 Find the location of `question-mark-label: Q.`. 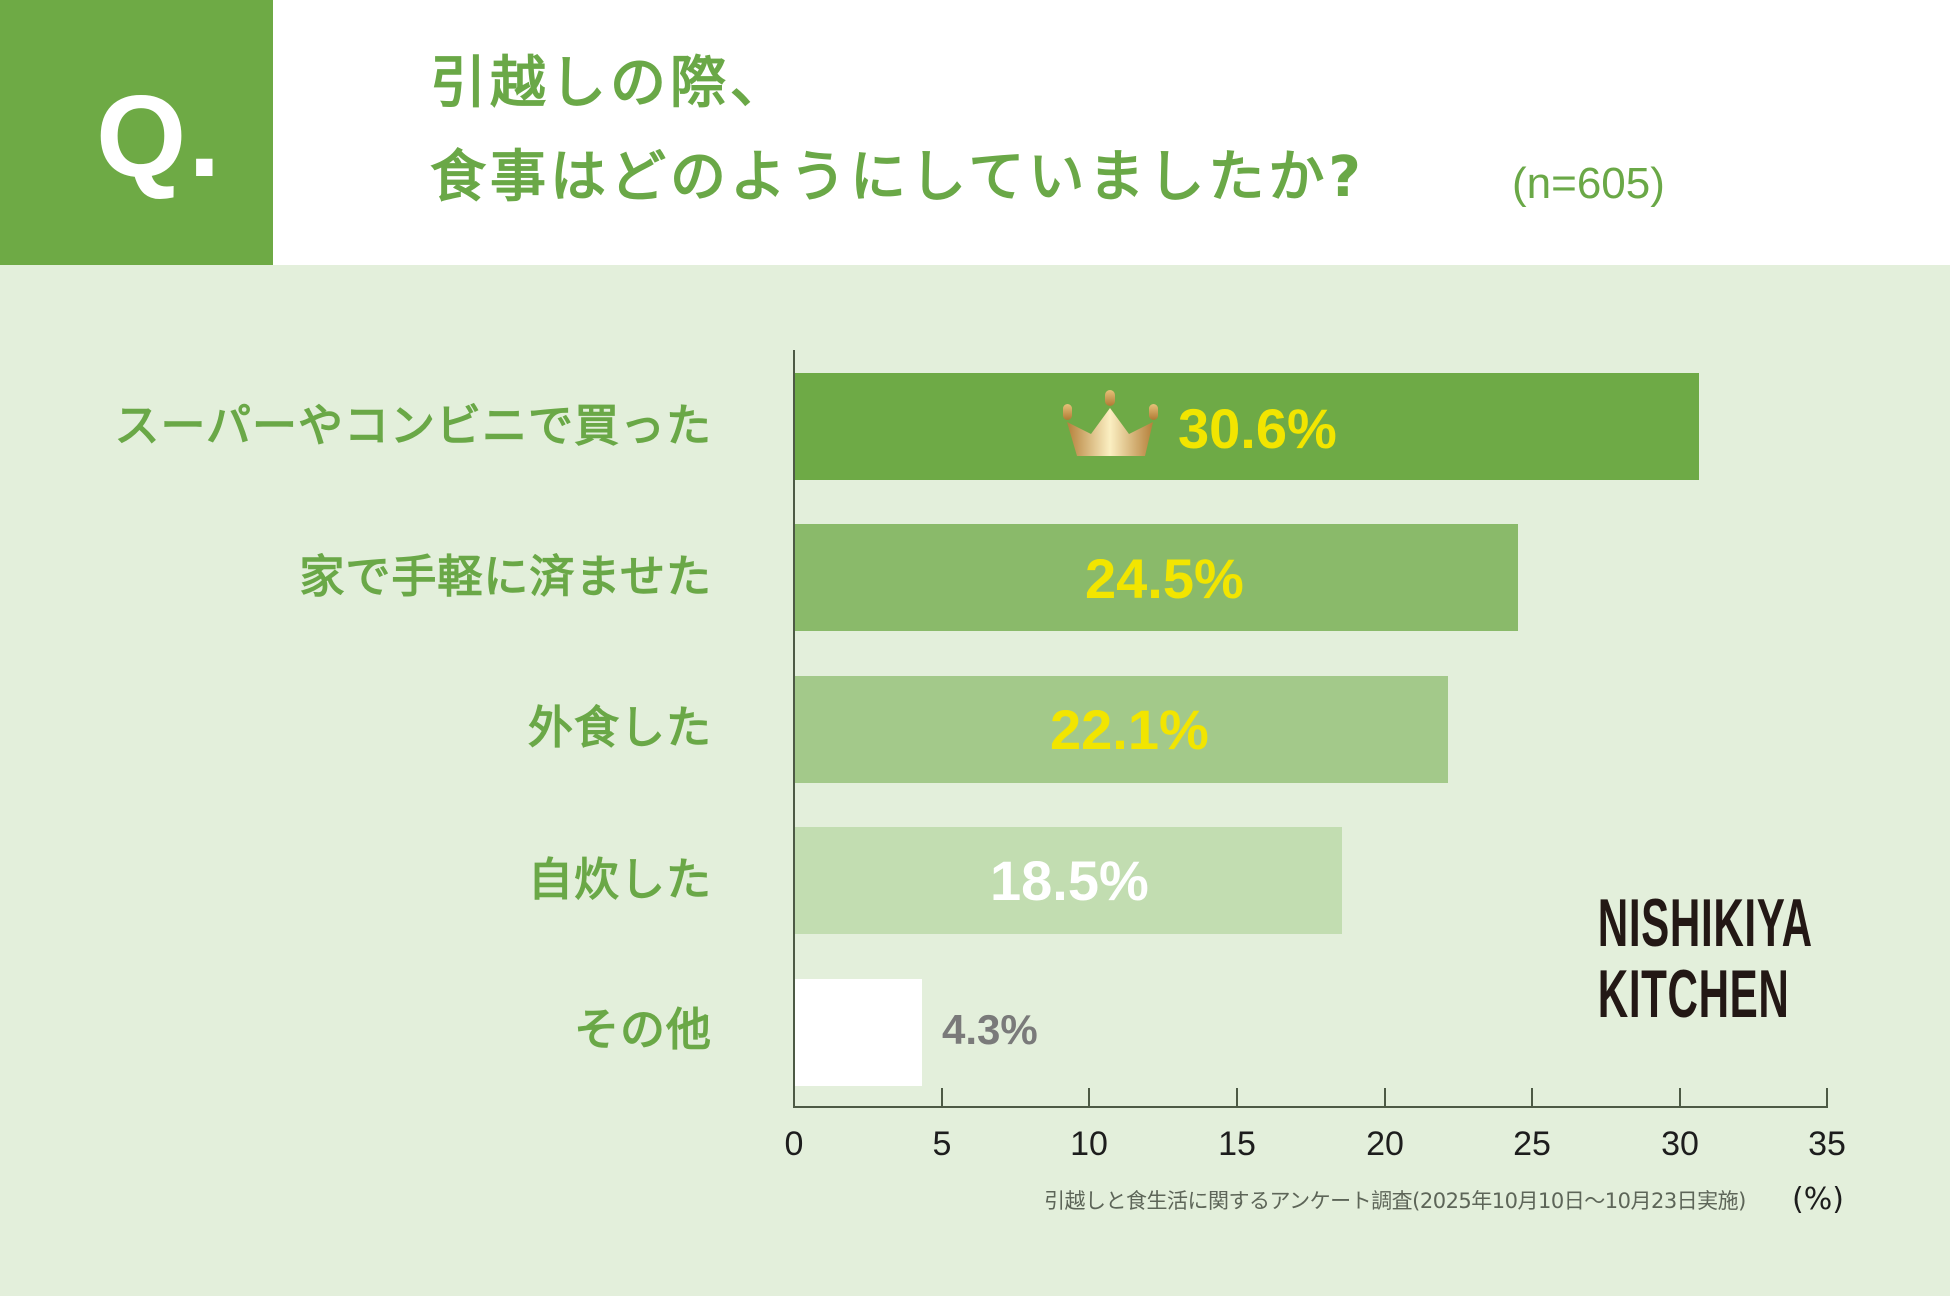

question-mark-label: Q. is located at coordinates (159, 136).